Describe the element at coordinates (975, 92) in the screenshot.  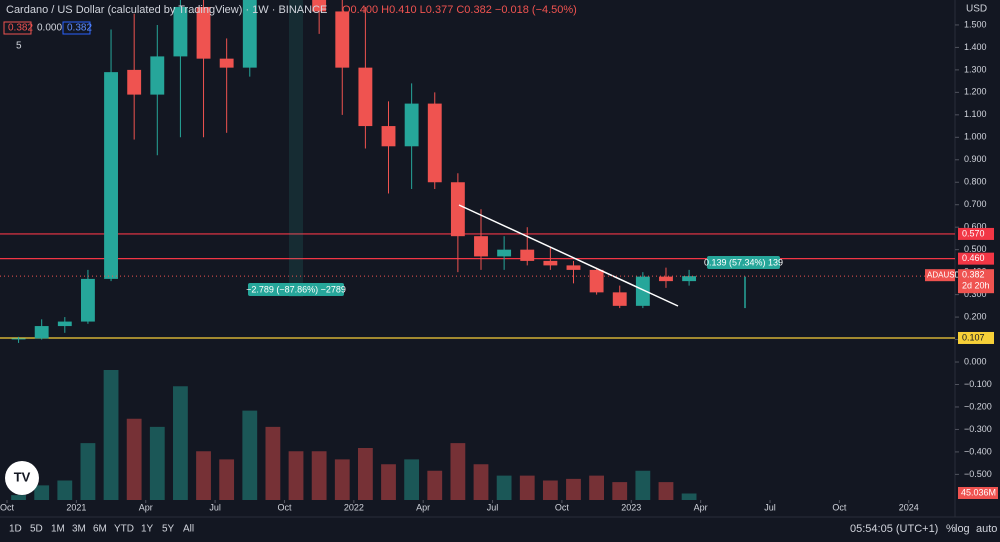
I see `y-tick-label: 1.200` at that location.